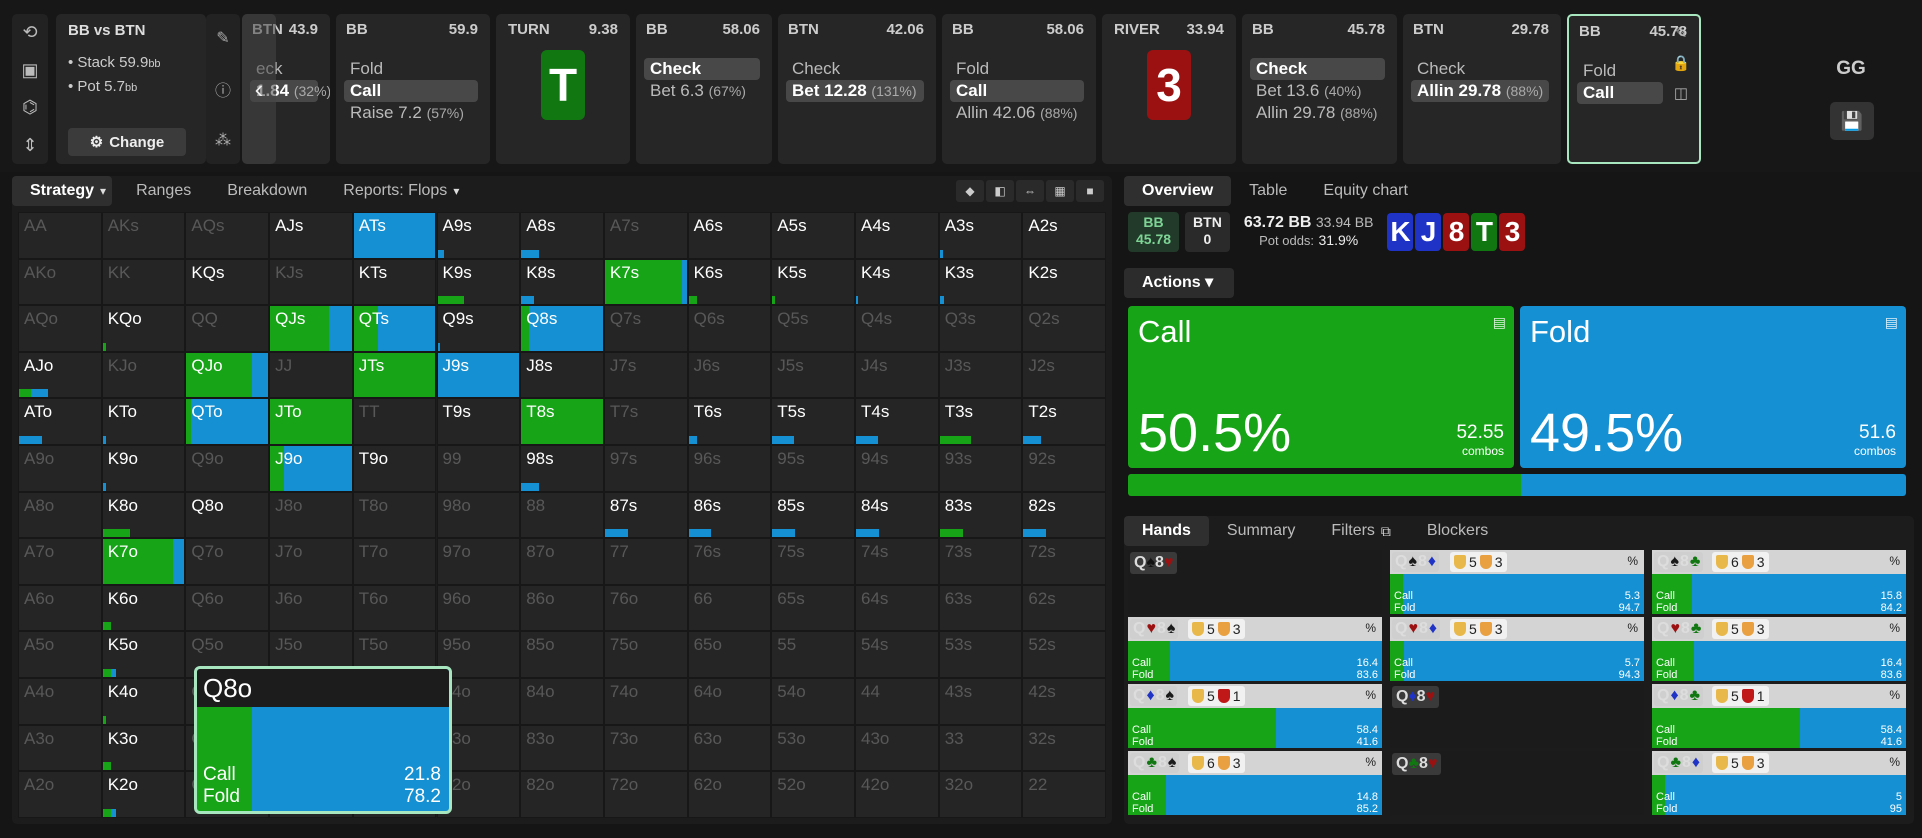  Describe the element at coordinates (1017, 112) in the screenshot. I see `action-option: Allin 42.06 (88%)` at that location.